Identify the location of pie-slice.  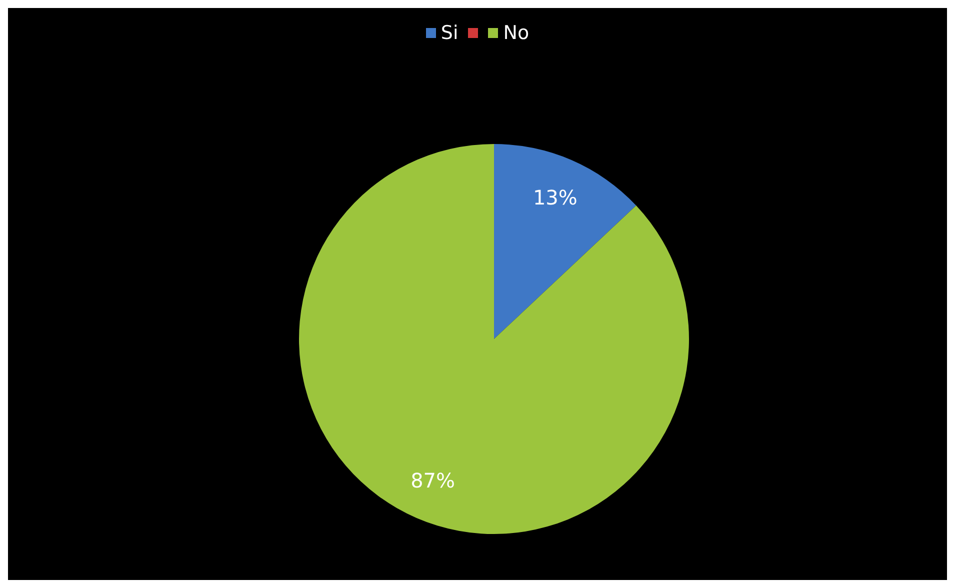
(565, 241).